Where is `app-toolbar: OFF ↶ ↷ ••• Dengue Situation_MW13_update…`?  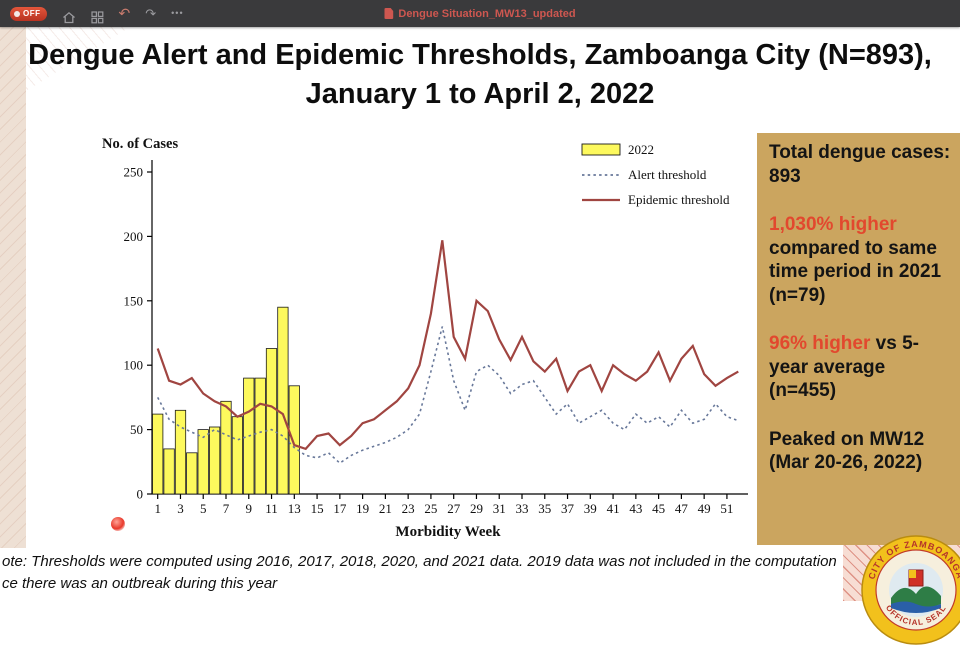 app-toolbar: OFF ↶ ↷ ••• Dengue Situation_MW13_update… is located at coordinates (480, 13).